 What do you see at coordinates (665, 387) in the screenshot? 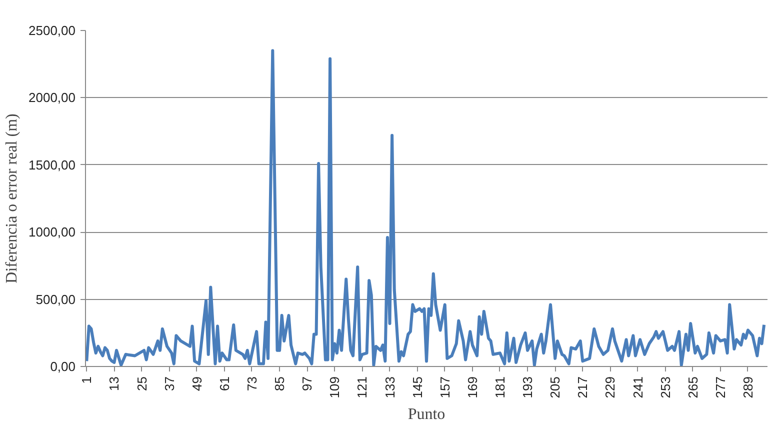
I see `x-tick-label: 253` at bounding box center [665, 387].